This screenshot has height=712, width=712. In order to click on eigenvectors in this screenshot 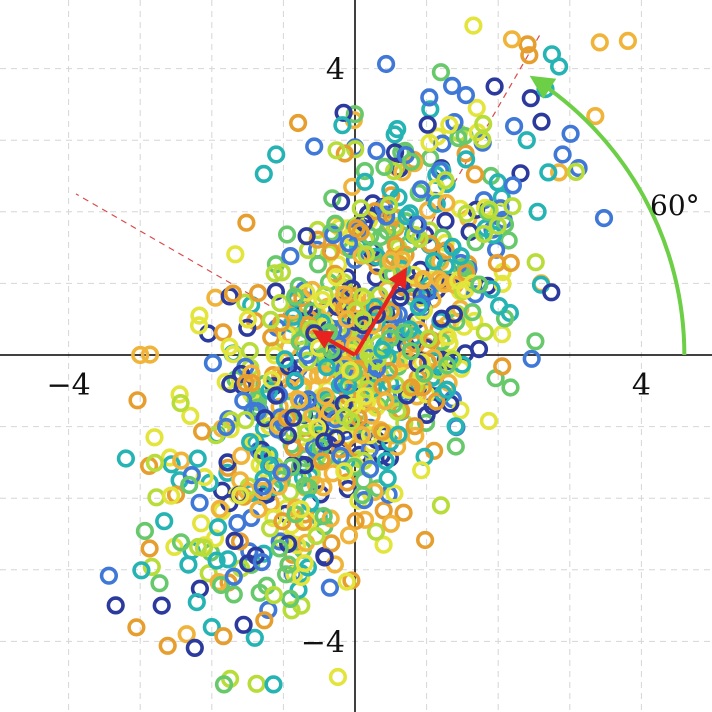, I will do `click(360, 312)`.